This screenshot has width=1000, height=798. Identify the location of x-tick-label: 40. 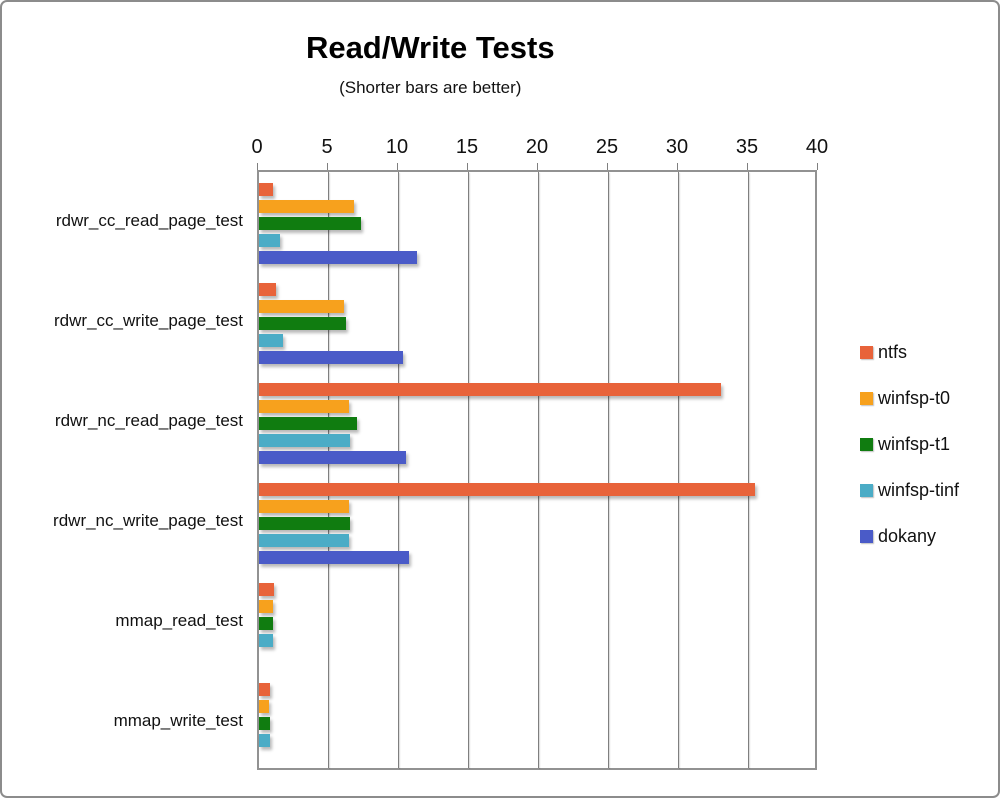
(817, 147).